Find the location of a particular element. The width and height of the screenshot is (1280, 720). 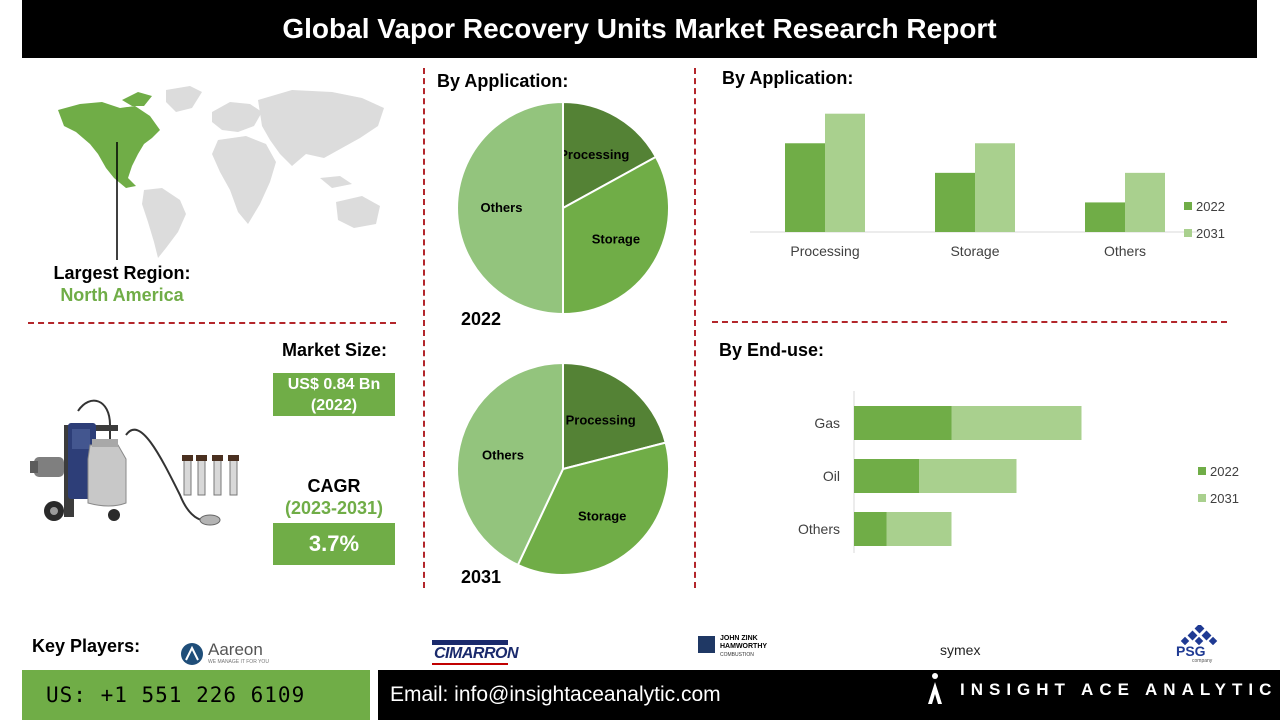

psg-logo-name: PSG is located at coordinates (1191, 651).